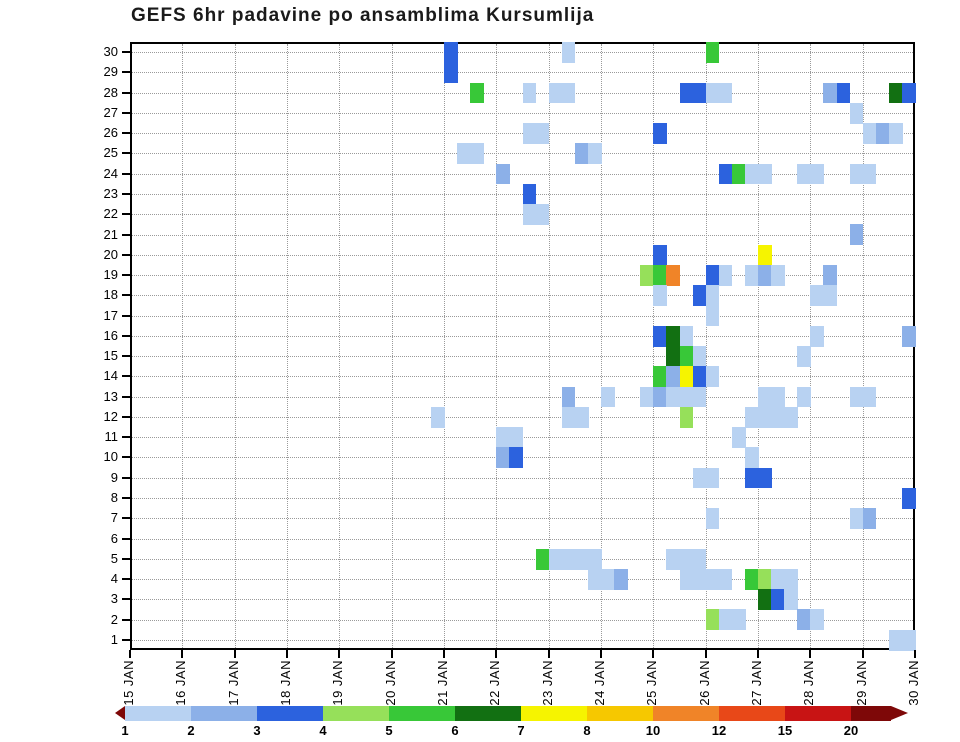 The image size is (960, 742). I want to click on x-axis-label: 15 JAN, so click(128, 683).